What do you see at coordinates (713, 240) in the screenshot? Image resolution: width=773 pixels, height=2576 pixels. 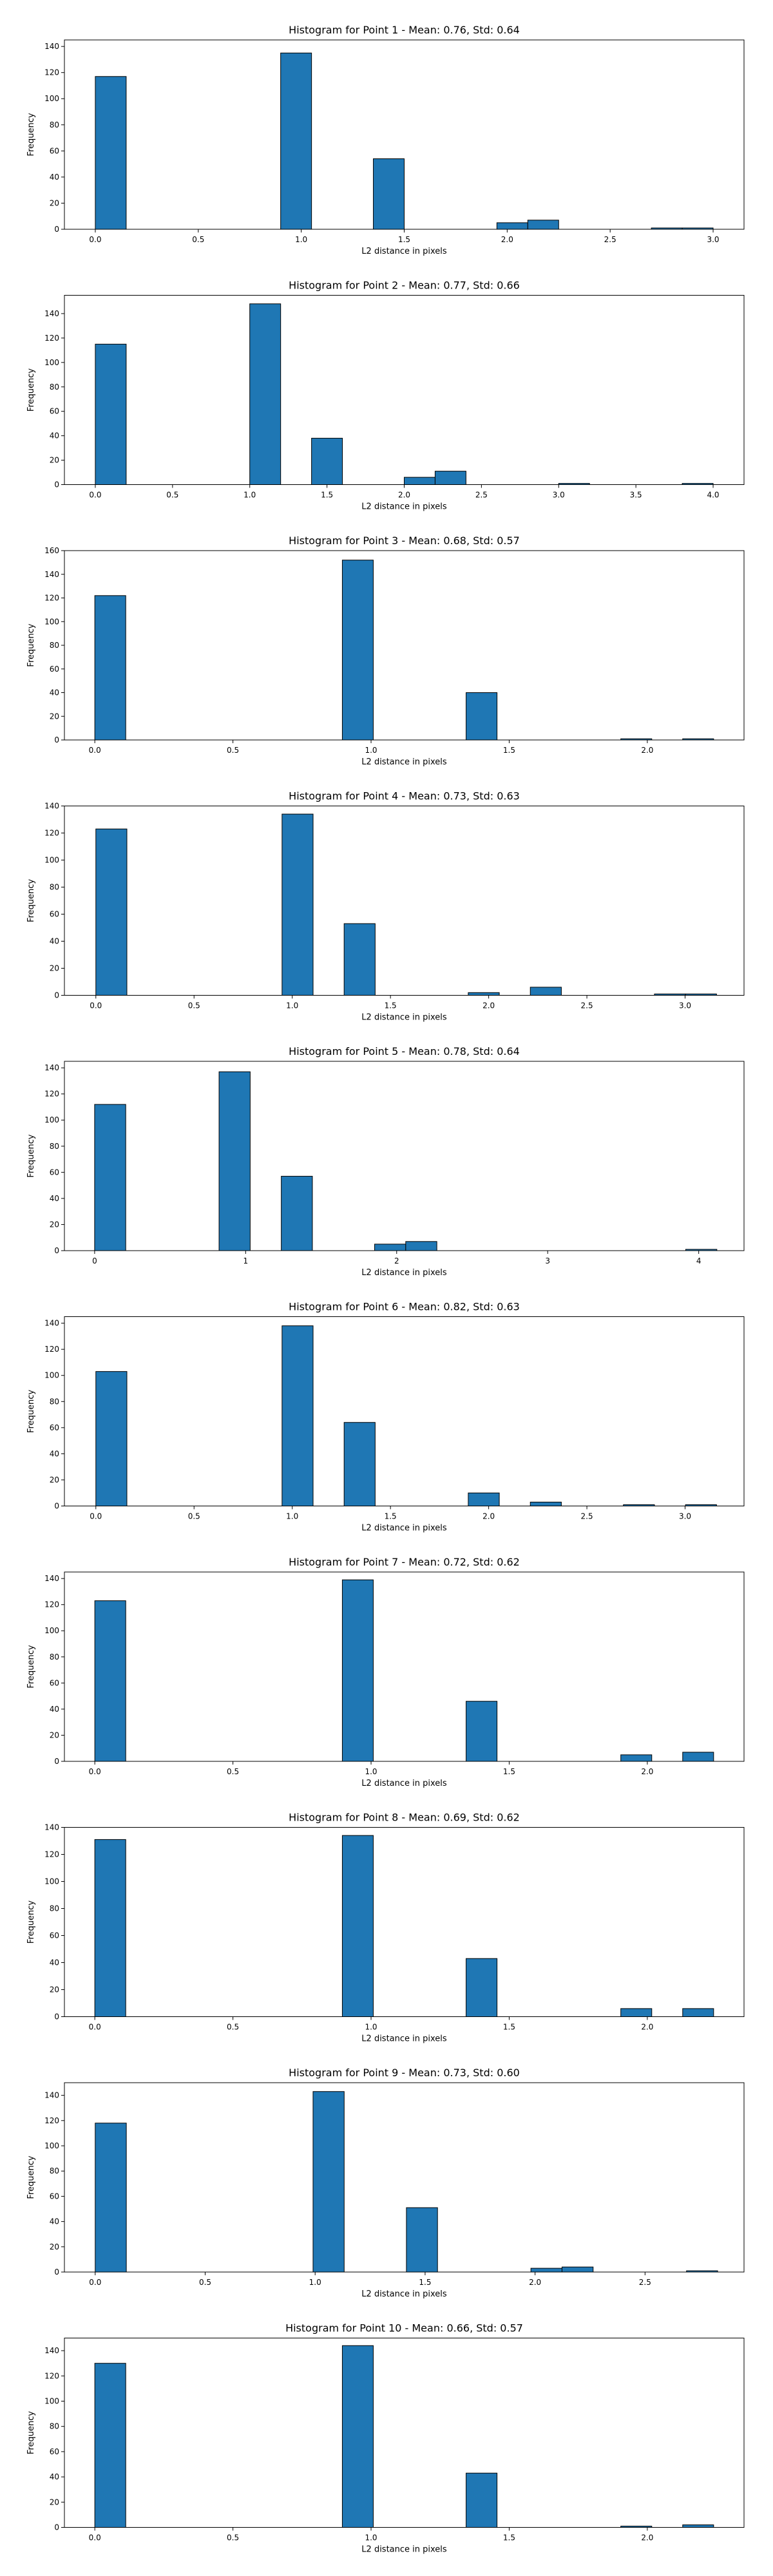 I see `x-tick-label: 3.0` at bounding box center [713, 240].